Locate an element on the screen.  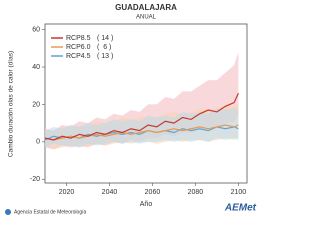
y-axis-label: Cambio duración olas de calor (días) is located at coordinates (11, 104).